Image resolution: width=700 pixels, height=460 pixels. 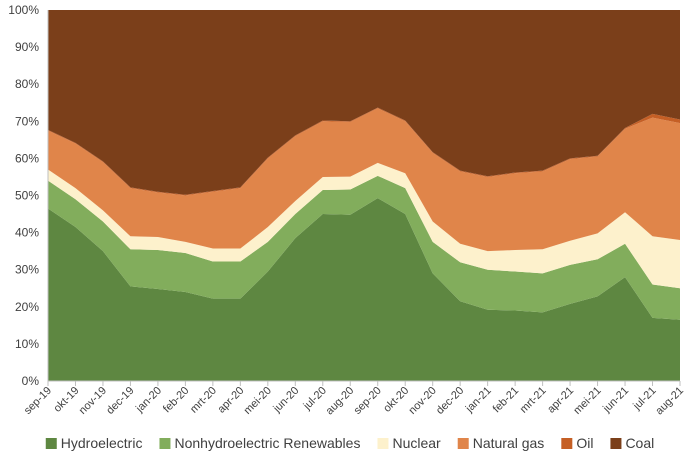 I want to click on y-tick-label: 50%, so click(x=27, y=196).